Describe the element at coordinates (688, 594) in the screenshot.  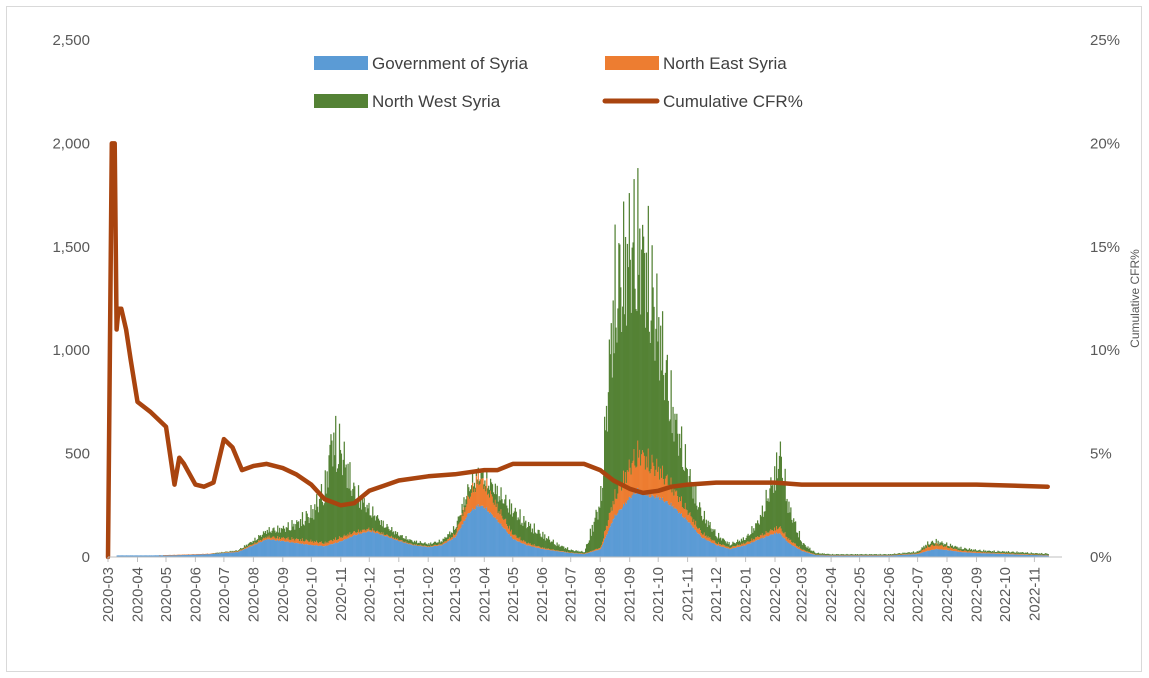
I see `x-tick-label: 2021-11` at that location.